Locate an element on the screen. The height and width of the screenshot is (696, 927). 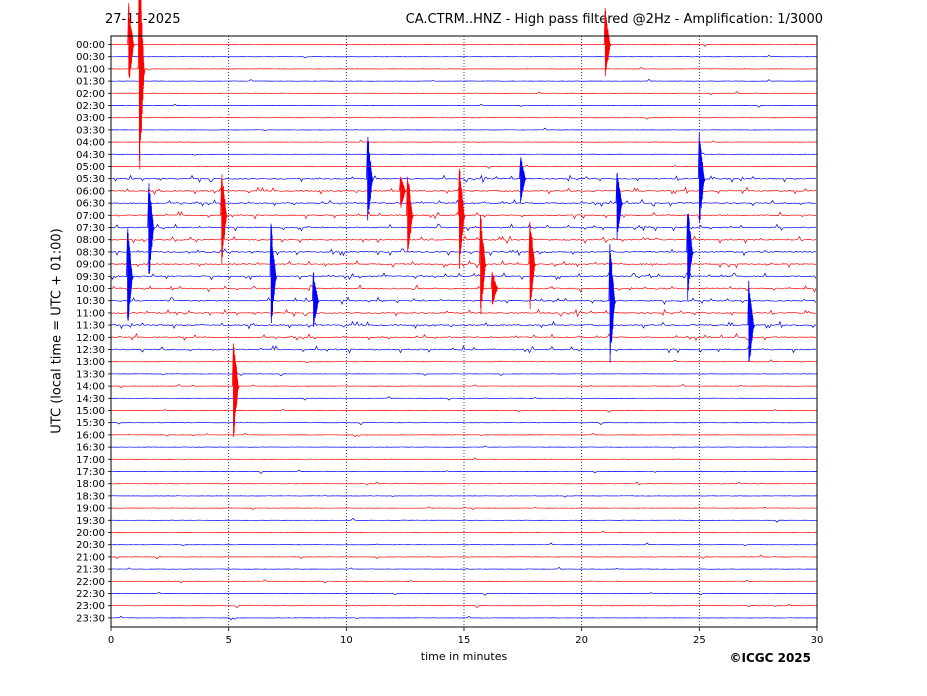
y-tick-label: 10:00 is located at coordinates (90, 289).